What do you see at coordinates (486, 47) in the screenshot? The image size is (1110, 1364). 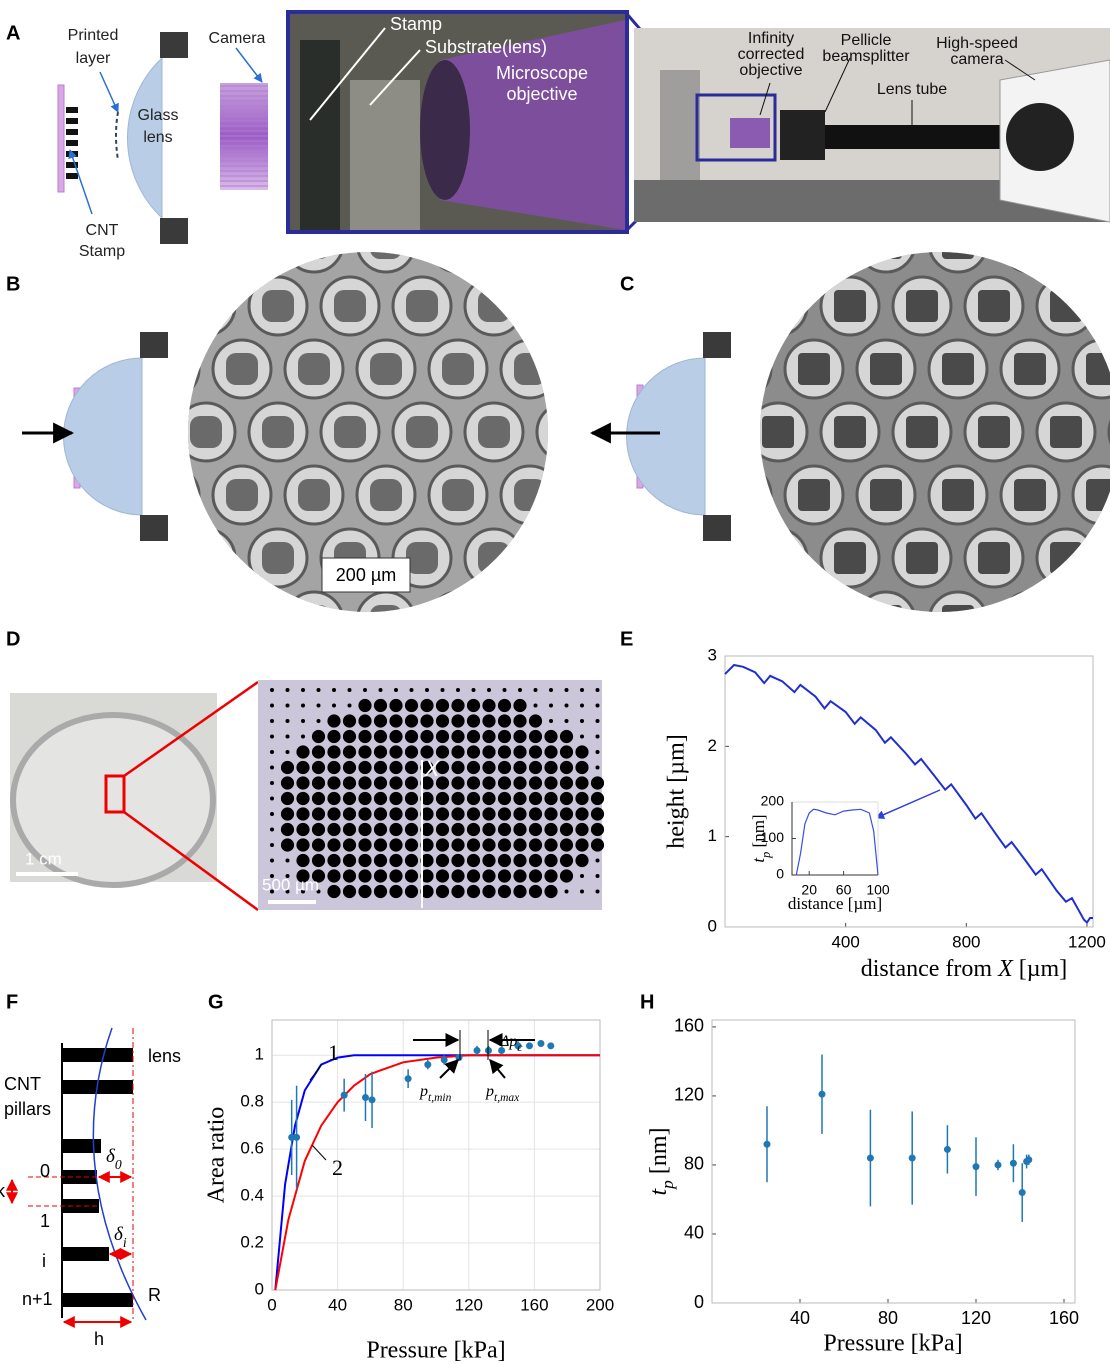 I see `annotation: Substrate(lens)` at bounding box center [486, 47].